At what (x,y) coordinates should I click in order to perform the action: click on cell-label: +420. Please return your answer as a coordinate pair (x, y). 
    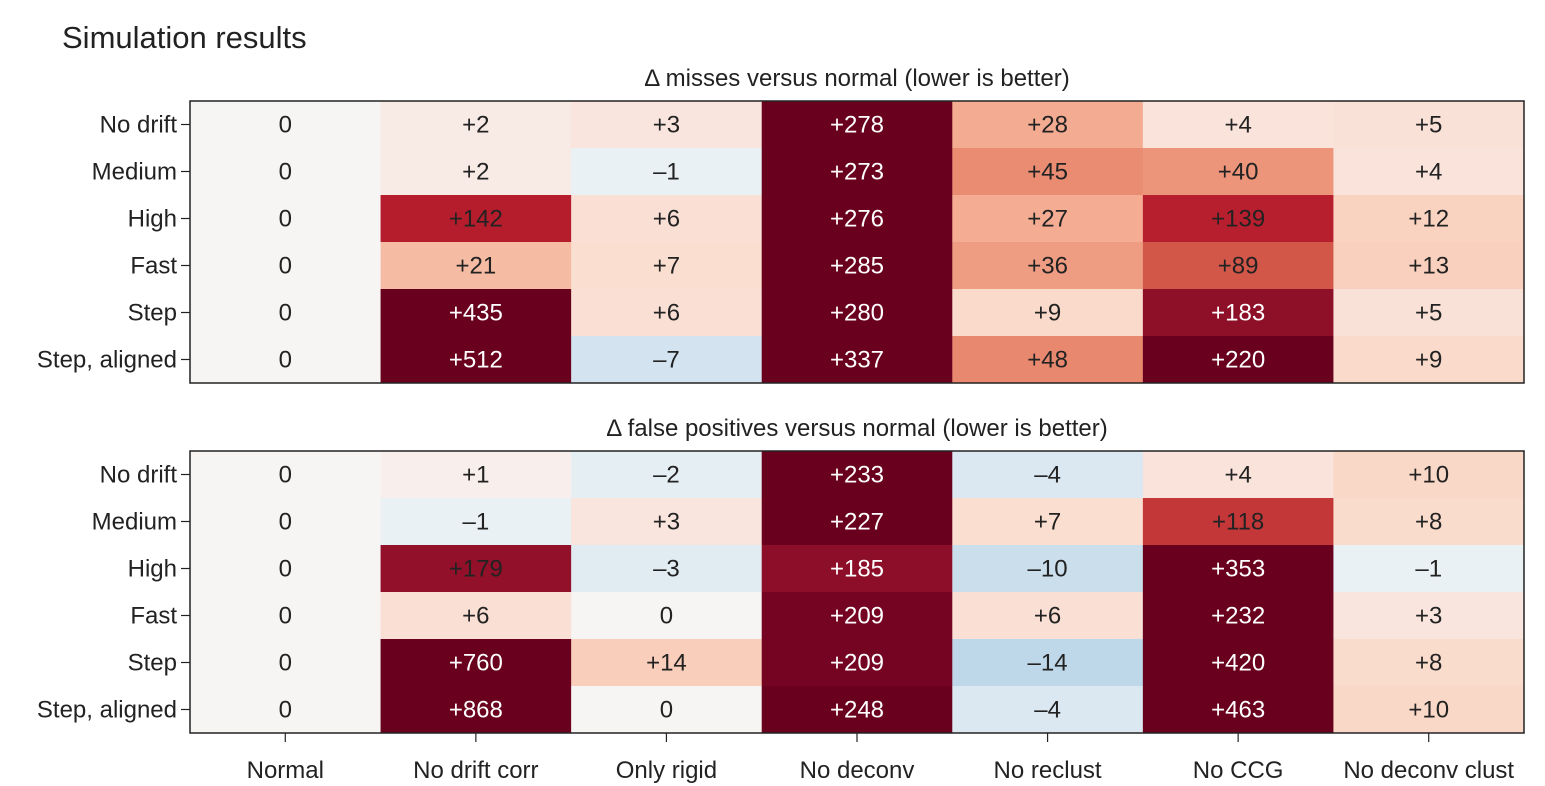
    Looking at the image, I should click on (1238, 663).